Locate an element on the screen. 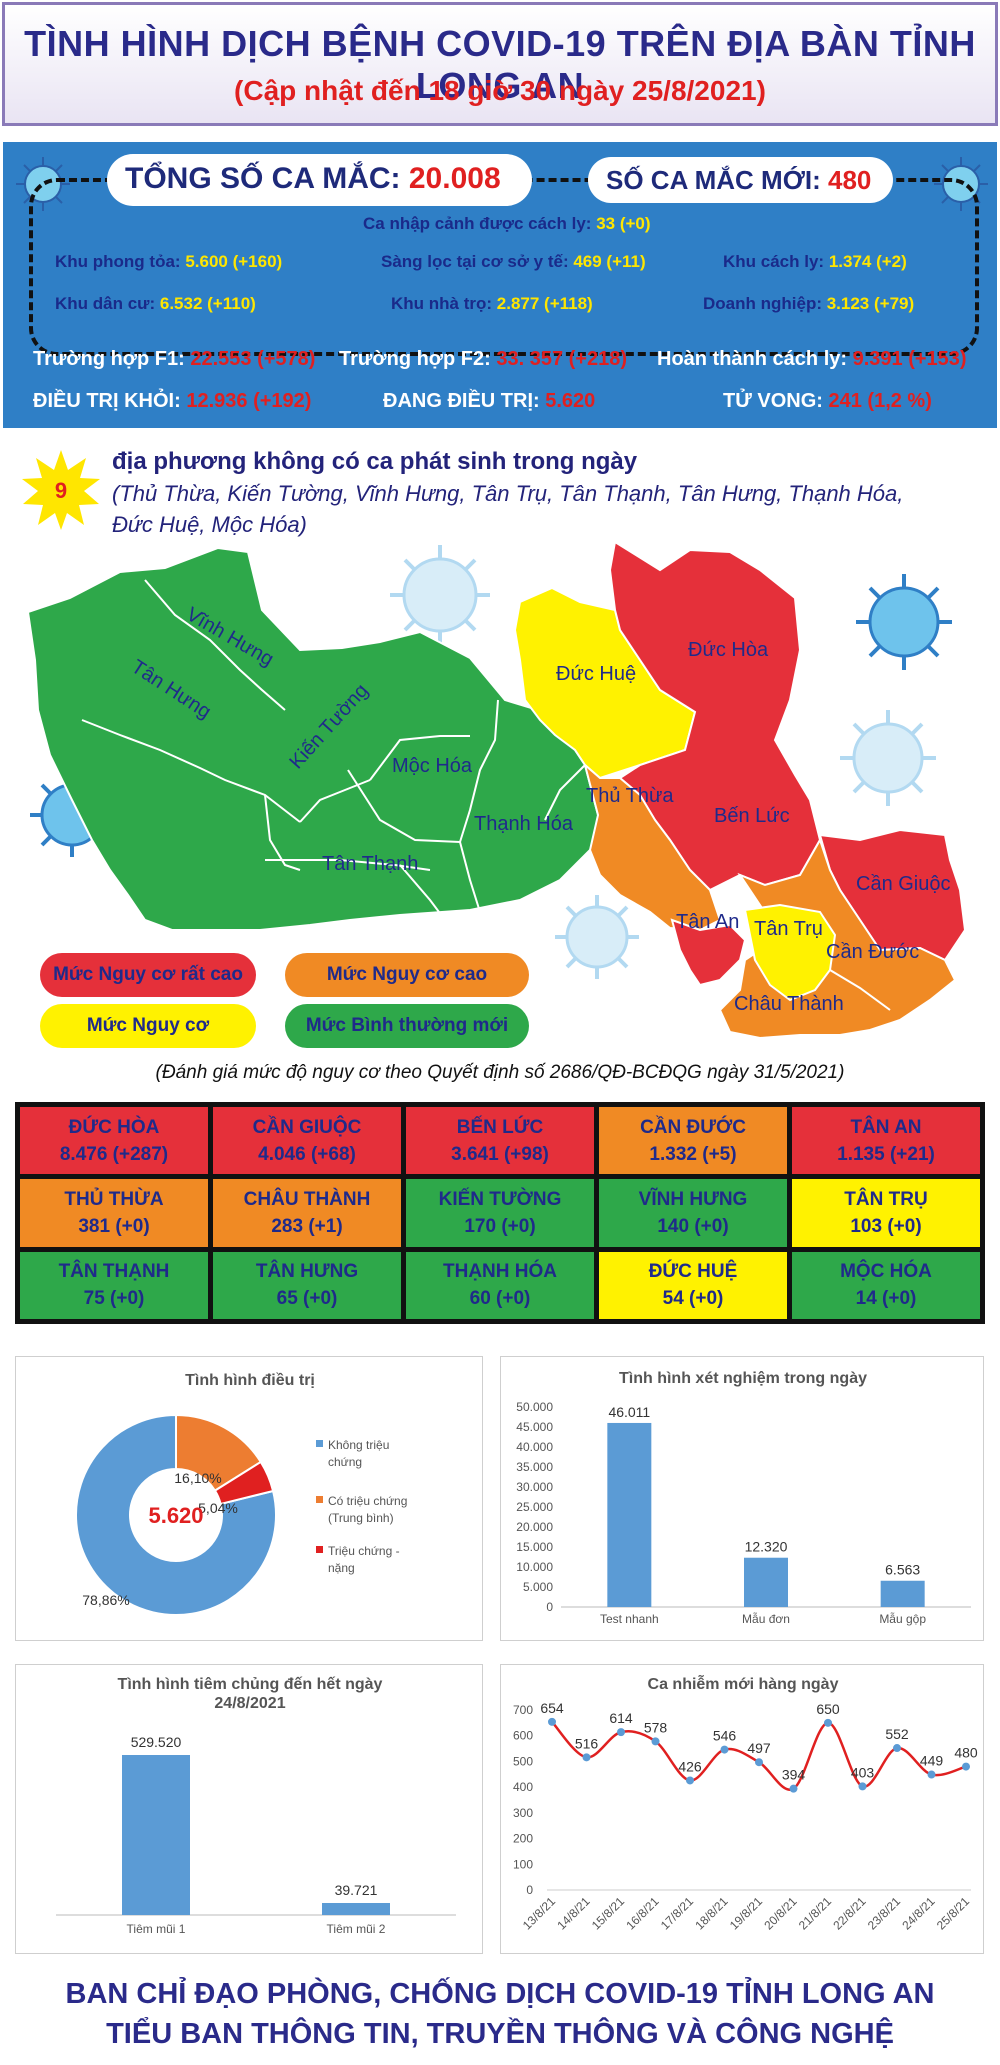  total-cases-label: TỔNG SỐ CA MẮC: is located at coordinates (267, 178).